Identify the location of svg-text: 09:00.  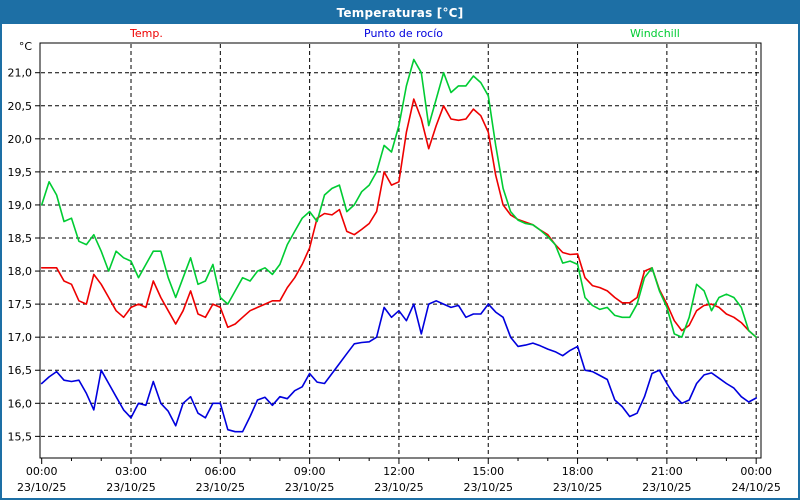
(310, 471).